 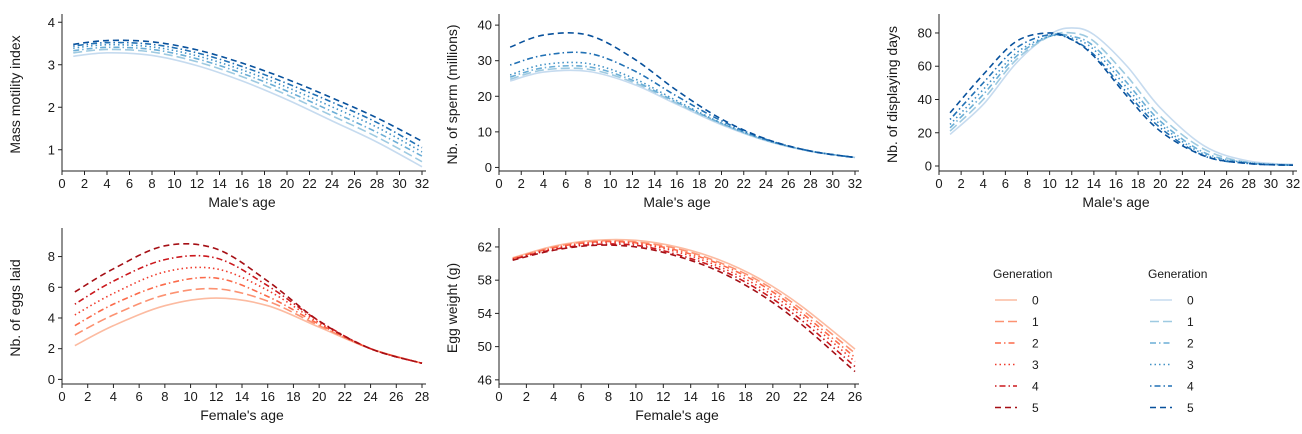 What do you see at coordinates (925, 132) in the screenshot?
I see `y-tick-label: 20` at bounding box center [925, 132].